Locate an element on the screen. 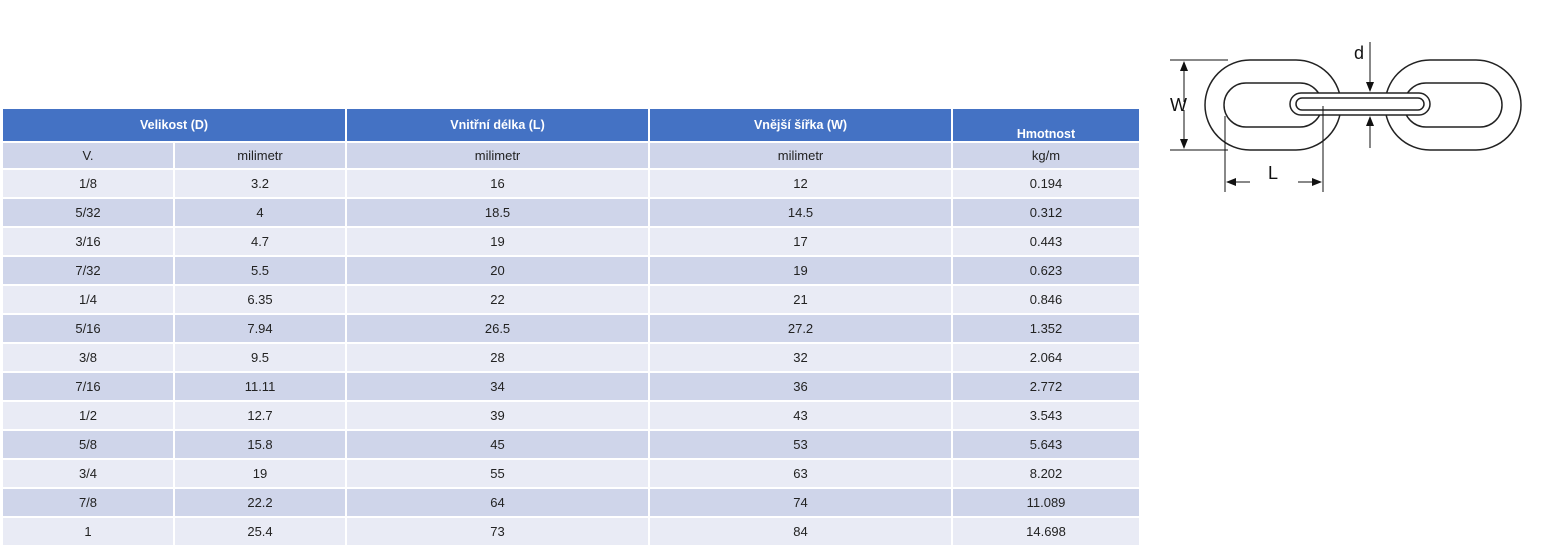 The image size is (1544, 552). table-row: 5/8 15.8 45 53 5.643 is located at coordinates (571, 444).